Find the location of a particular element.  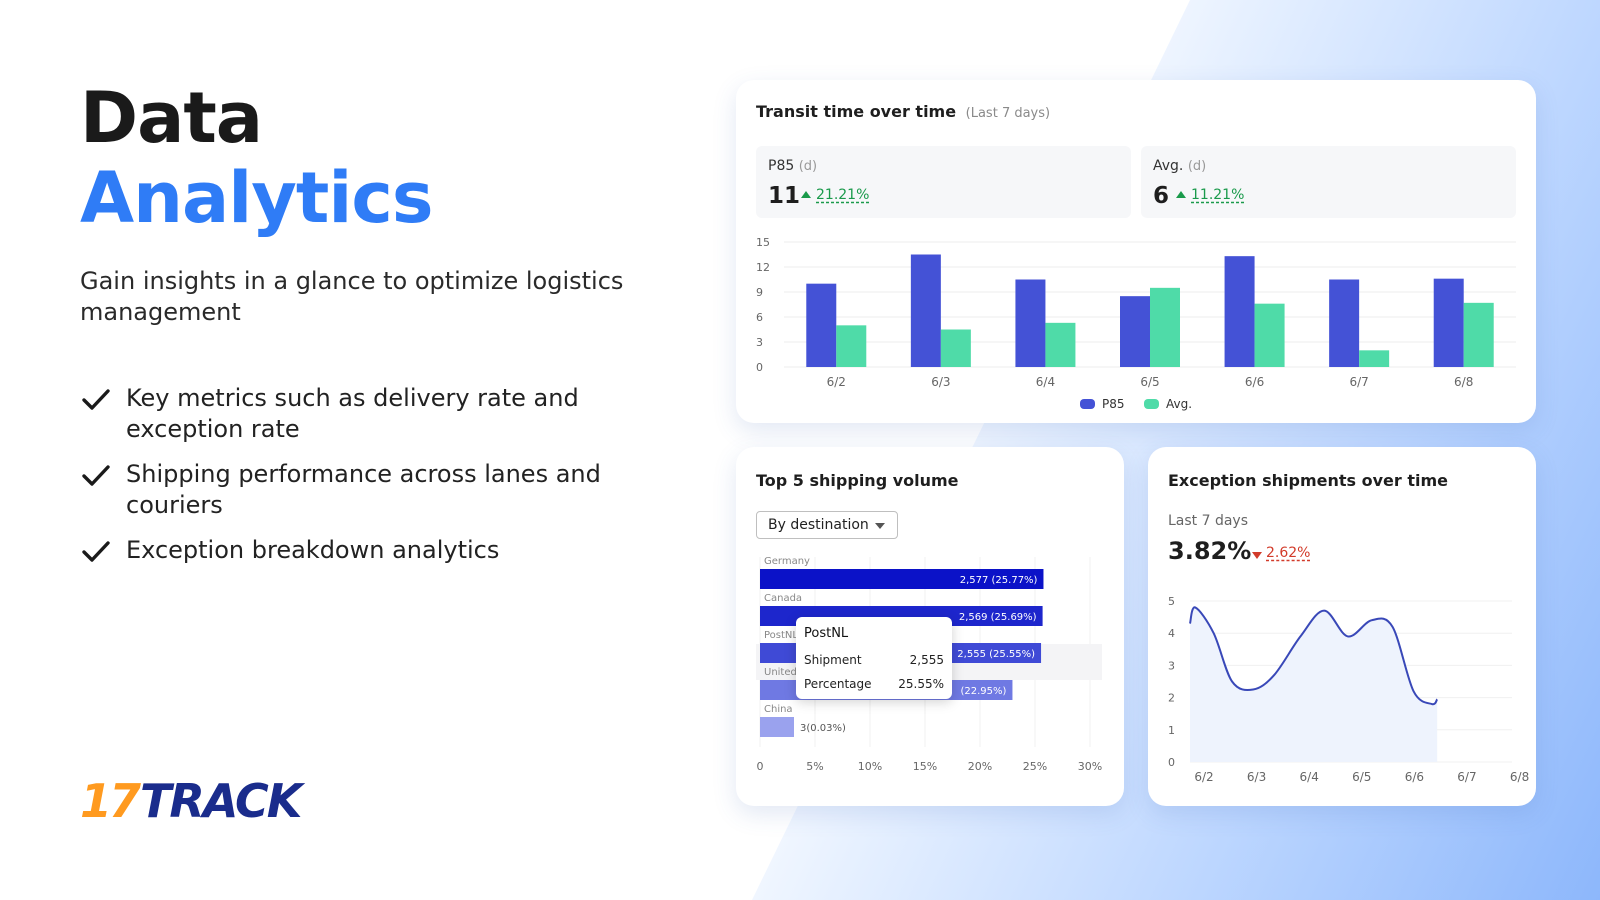

transit-bar-chart: 0 3 6 9 12 15 6/2 6/3 6/4 6/5 6/6 6/7 6/8 P85 Avg. is located at coordinates (1136, 323).